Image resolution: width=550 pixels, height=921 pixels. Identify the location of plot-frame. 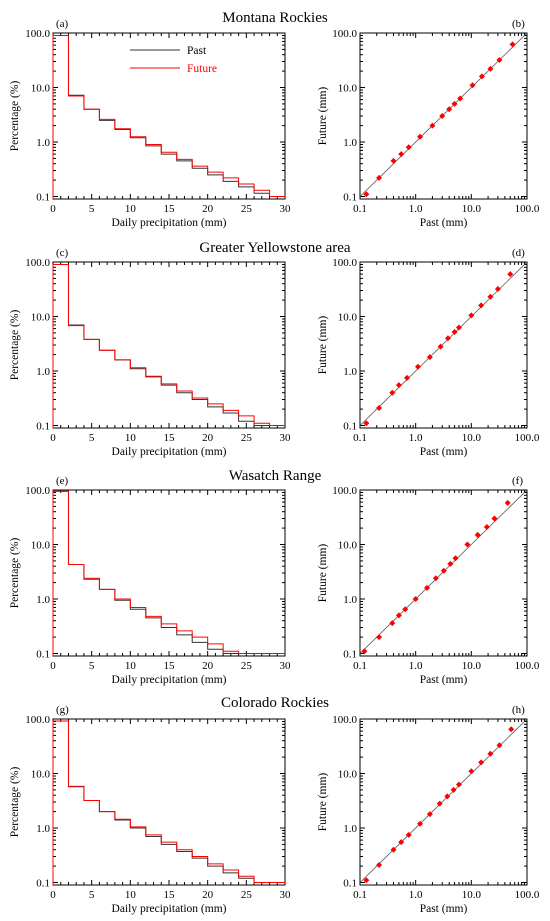
(169, 573).